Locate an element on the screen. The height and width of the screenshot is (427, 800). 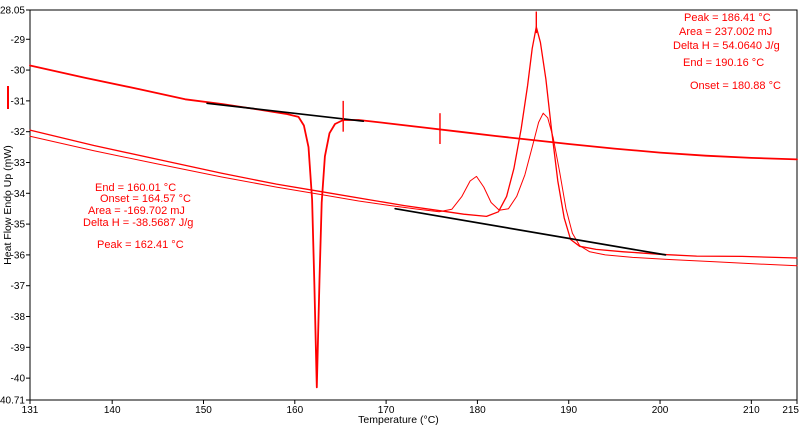
endotherm-area-label: Area = 237.002 mJ is located at coordinates (726, 32).